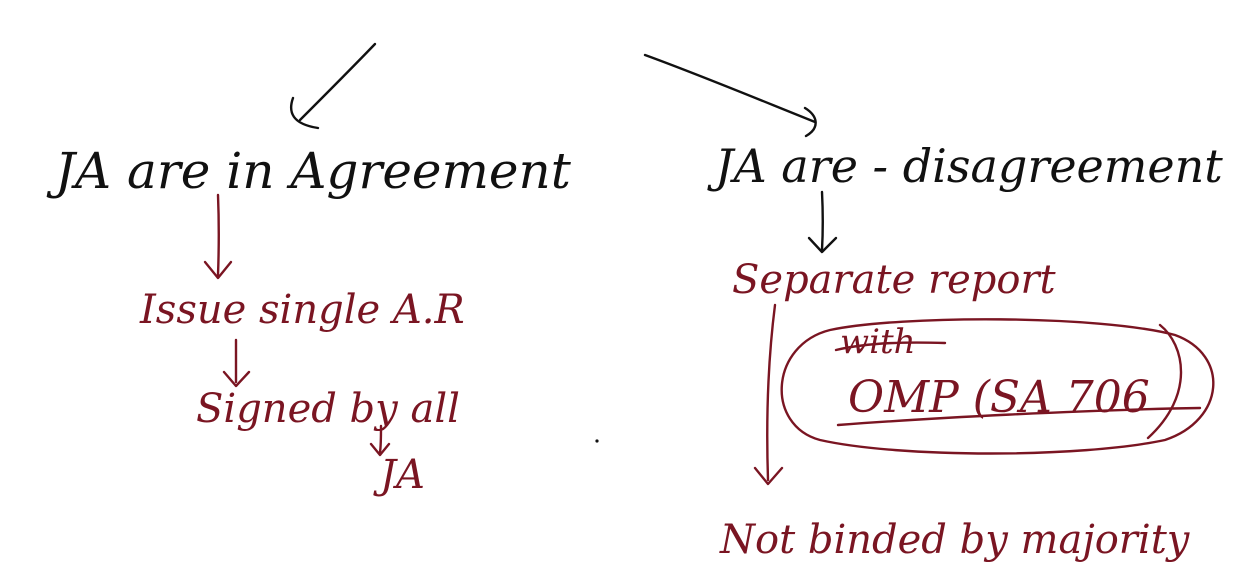  What do you see at coordinates (890, 346) in the screenshot?
I see `oval-line1-strike` at bounding box center [890, 346].